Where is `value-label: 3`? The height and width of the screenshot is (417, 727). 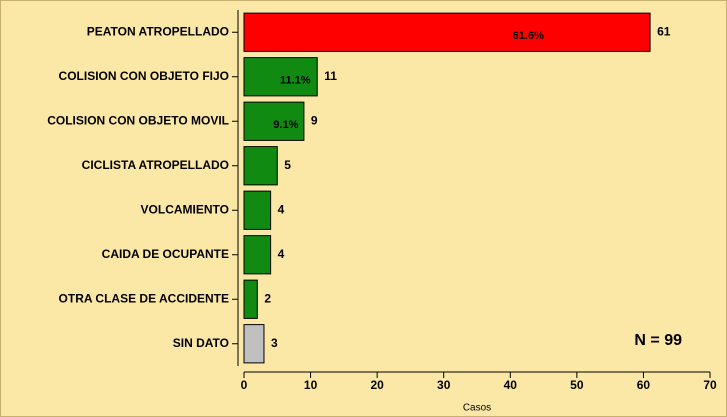 value-label: 3 is located at coordinates (274, 343).